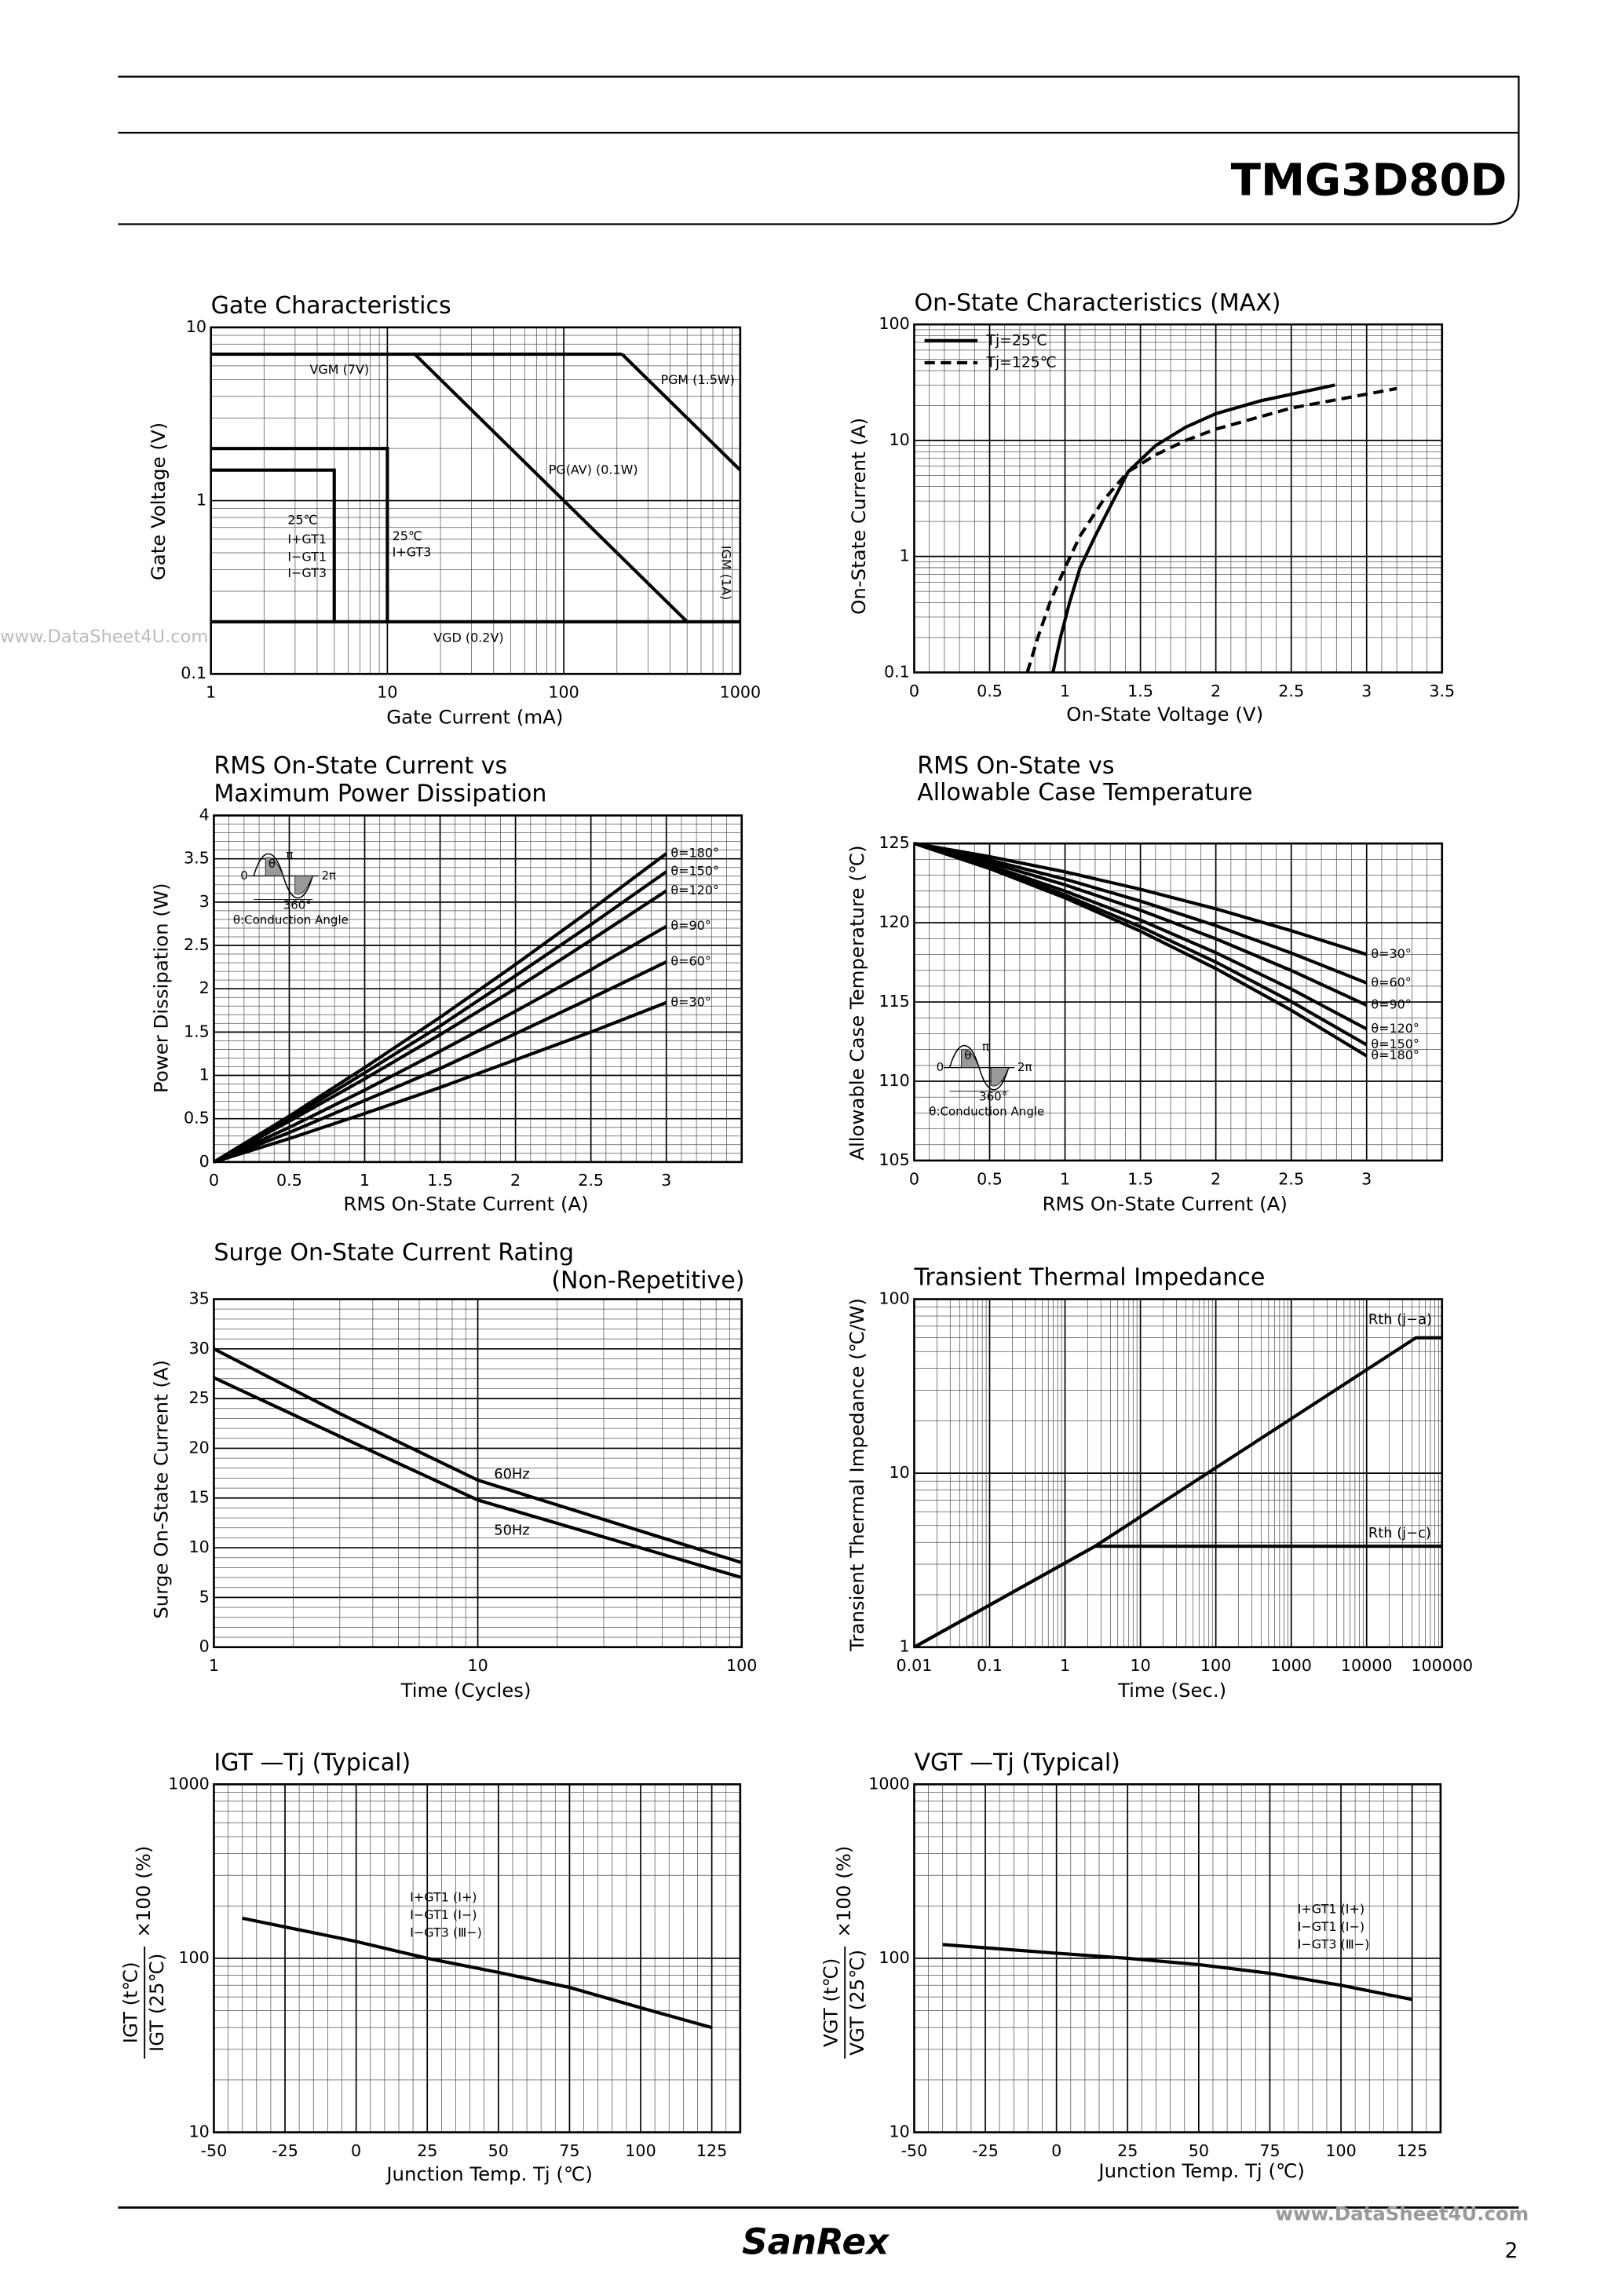  What do you see at coordinates (1511, 2251) in the screenshot?
I see `page-number: 2` at bounding box center [1511, 2251].